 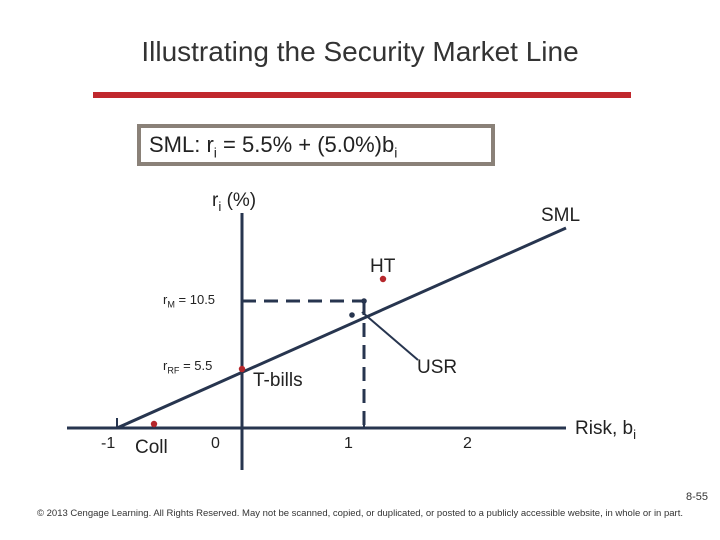 I want to click on point-tbills, so click(x=242, y=369).